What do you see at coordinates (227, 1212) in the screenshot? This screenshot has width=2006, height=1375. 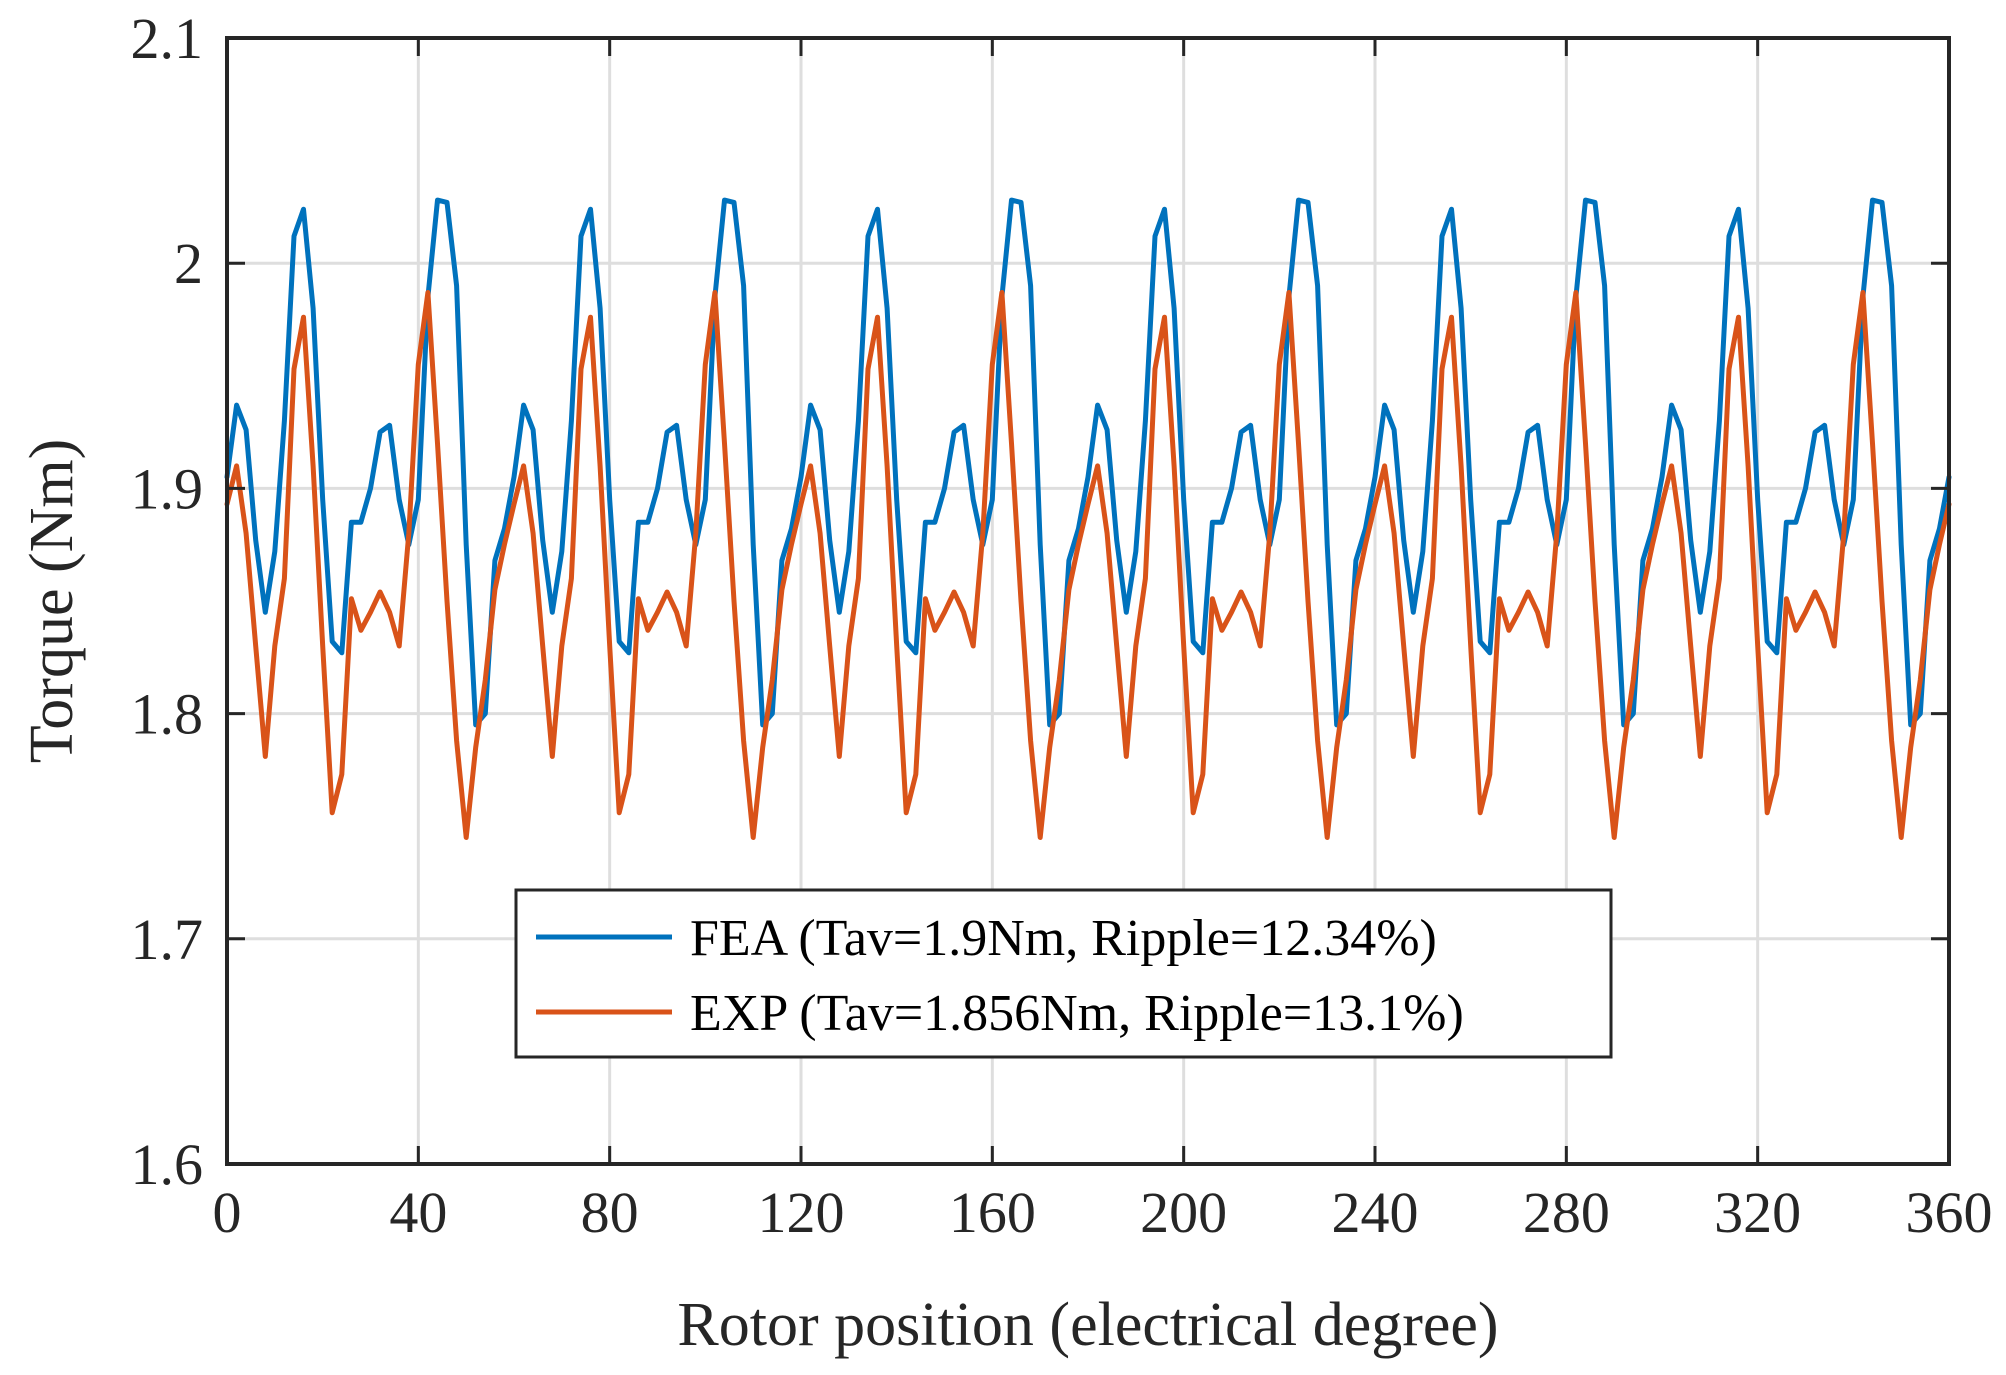 I see `x-tick-label: 0` at bounding box center [227, 1212].